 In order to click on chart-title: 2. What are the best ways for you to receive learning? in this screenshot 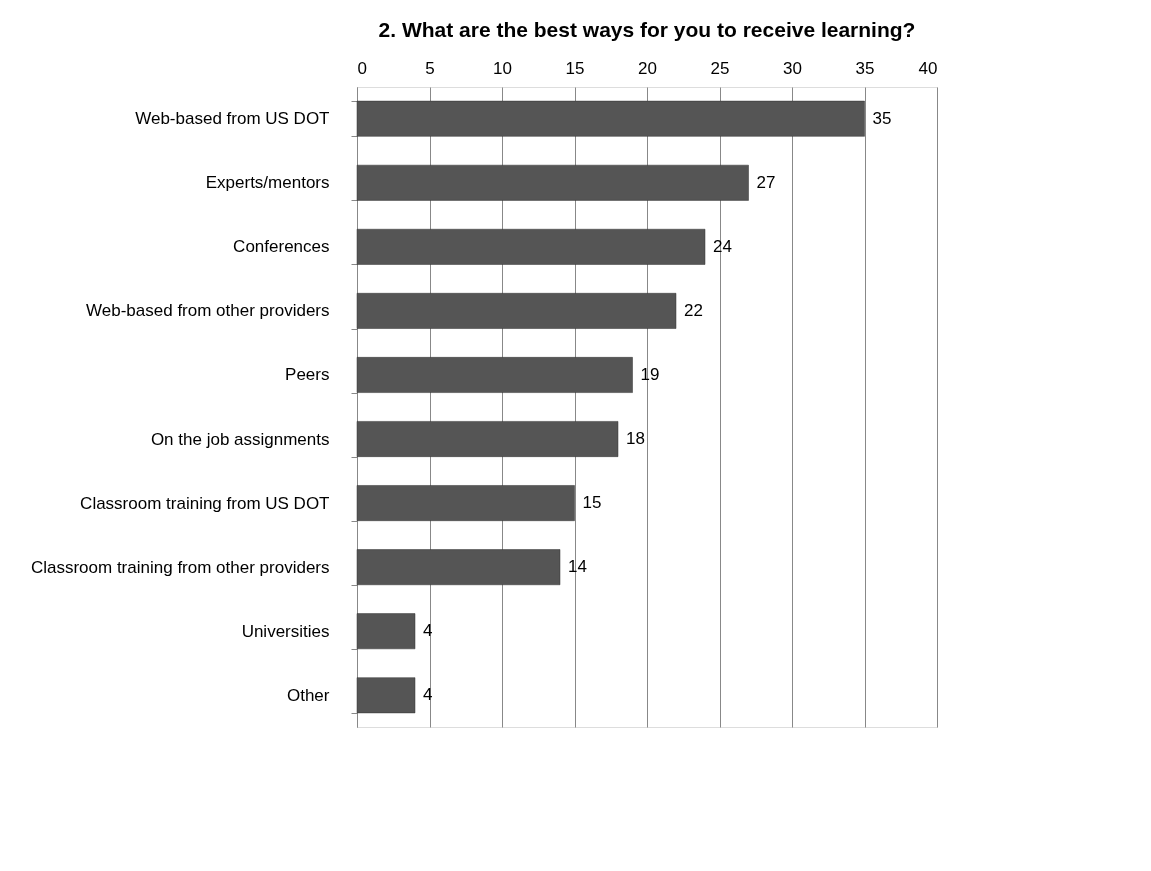, I will do `click(647, 29)`.